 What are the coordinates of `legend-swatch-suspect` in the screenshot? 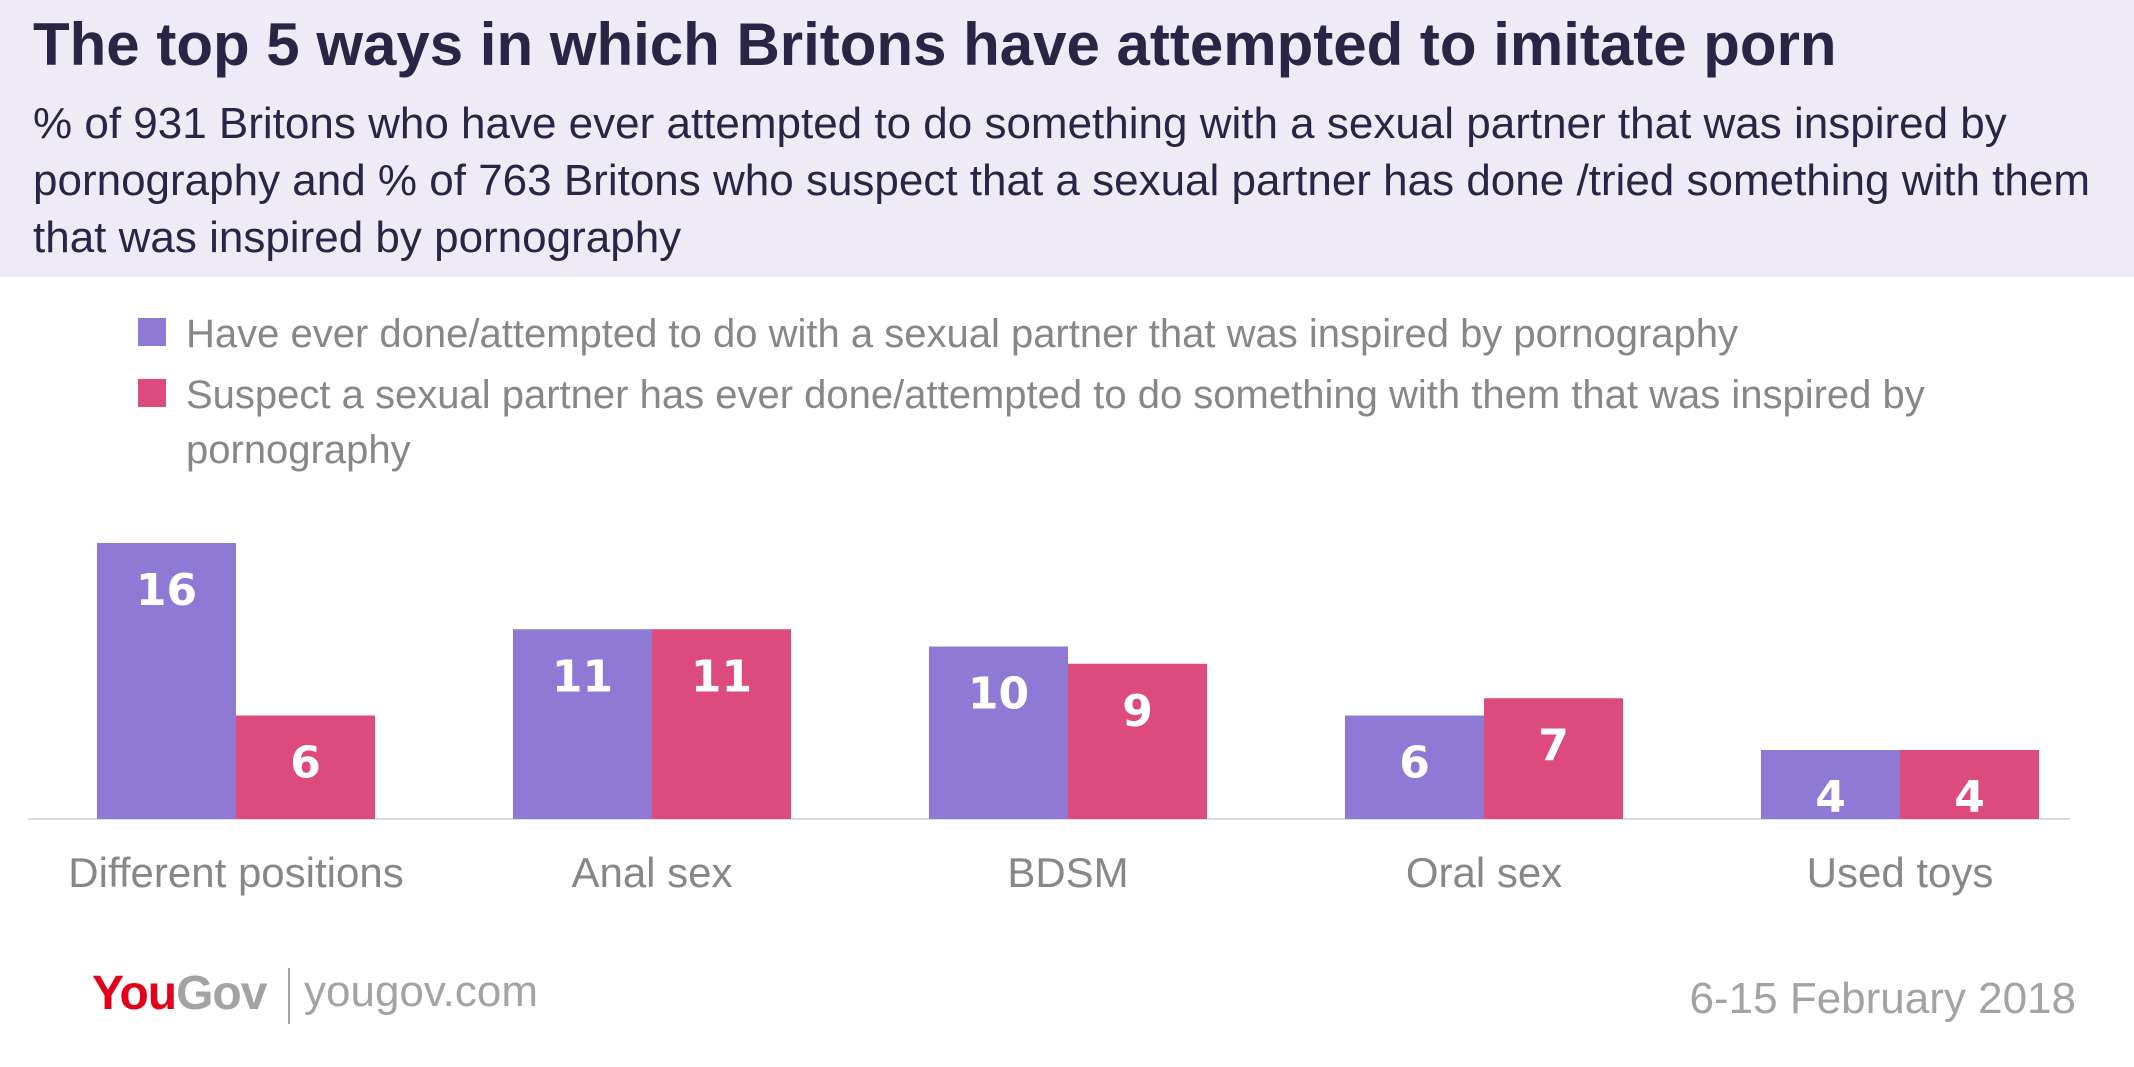 It's located at (152, 393).